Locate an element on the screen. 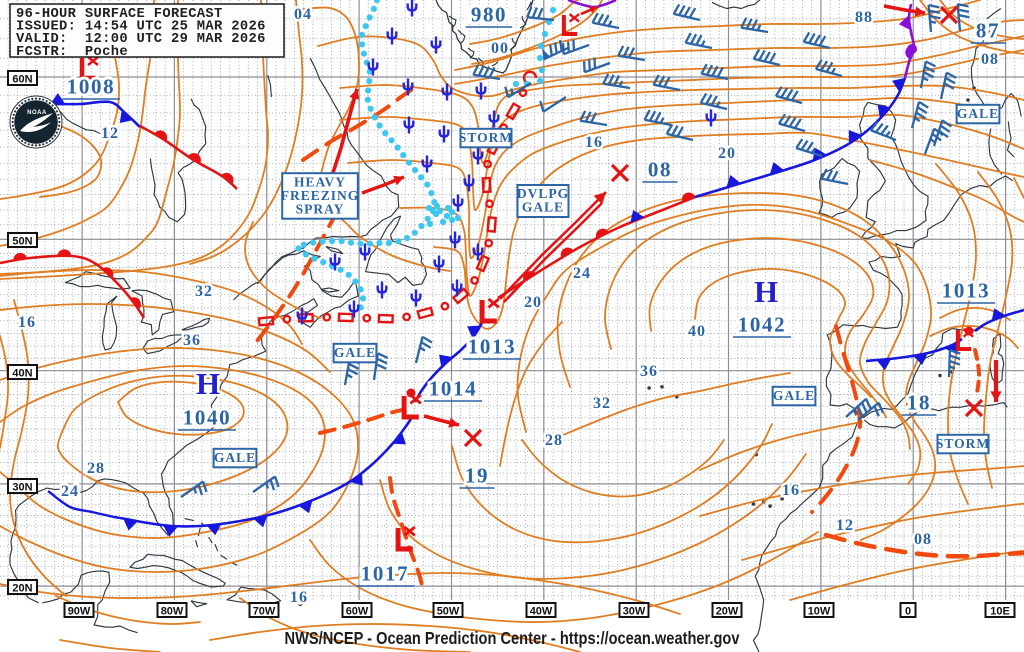 The width and height of the screenshot is (1024, 652). svg-text: 980 is located at coordinates (489, 15).